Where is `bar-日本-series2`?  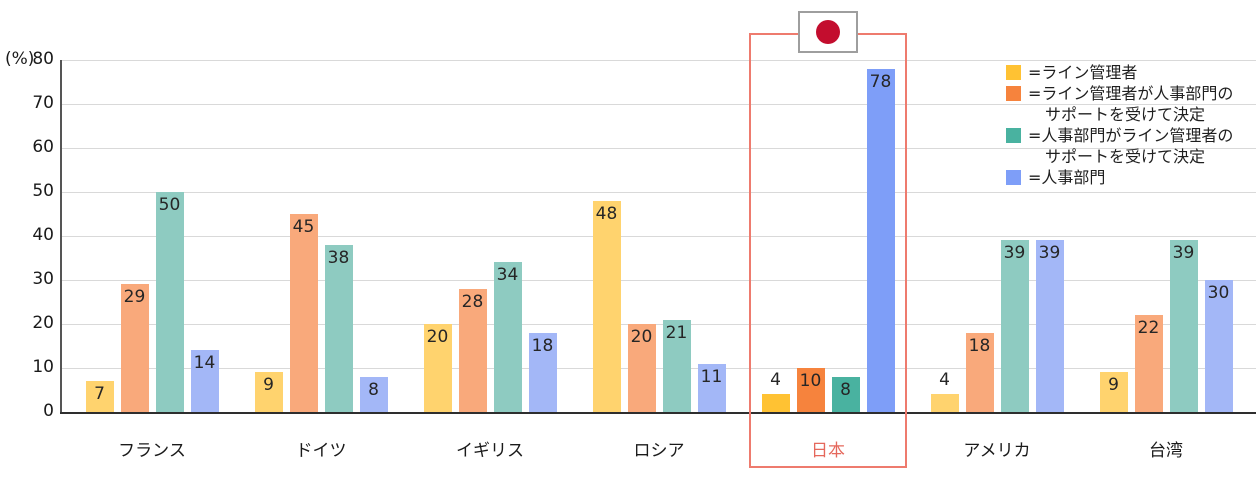 bar-日本-series2 is located at coordinates (810, 390).